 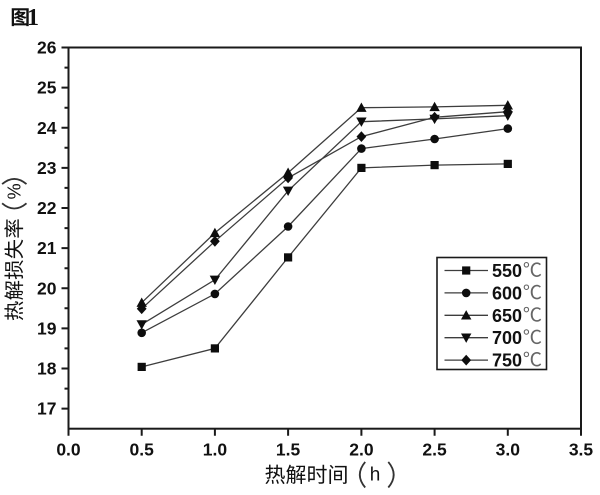 I want to click on svg-text: 22, so click(x=47, y=208).